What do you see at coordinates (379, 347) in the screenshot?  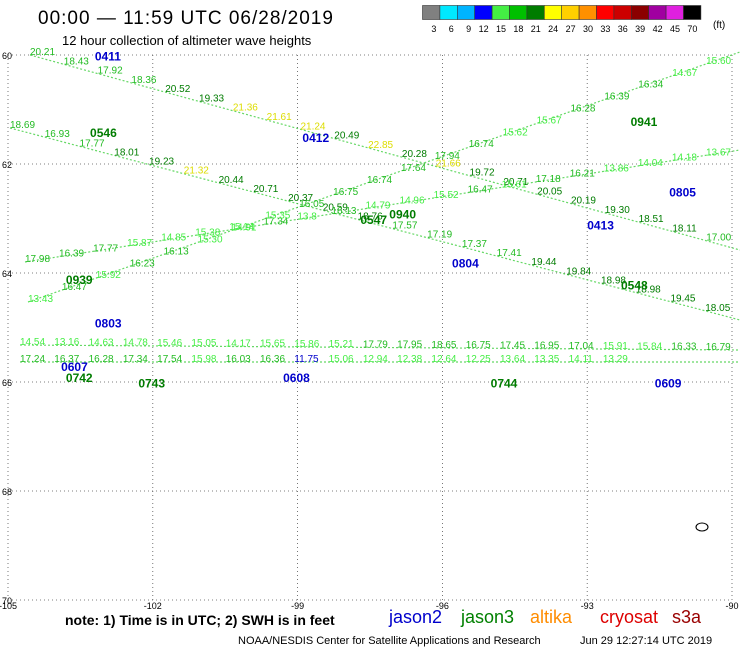 I see `altimeter-track` at bounding box center [379, 347].